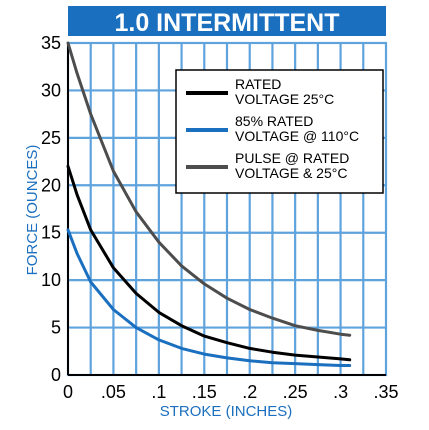 The image size is (429, 430). I want to click on chart-title: 1.0 INTERMITTENT, so click(226, 23).